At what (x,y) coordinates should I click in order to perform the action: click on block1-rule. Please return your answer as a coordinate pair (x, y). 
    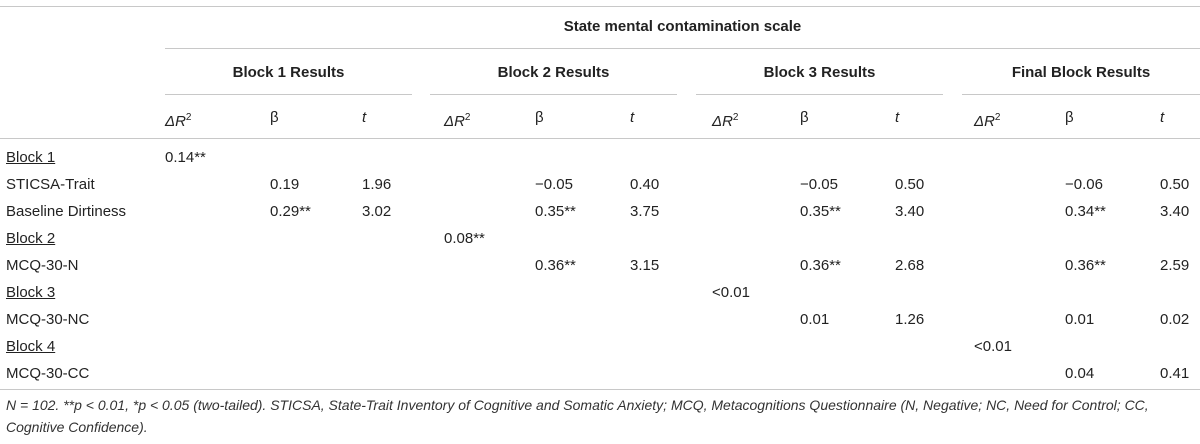
    Looking at the image, I should click on (288, 94).